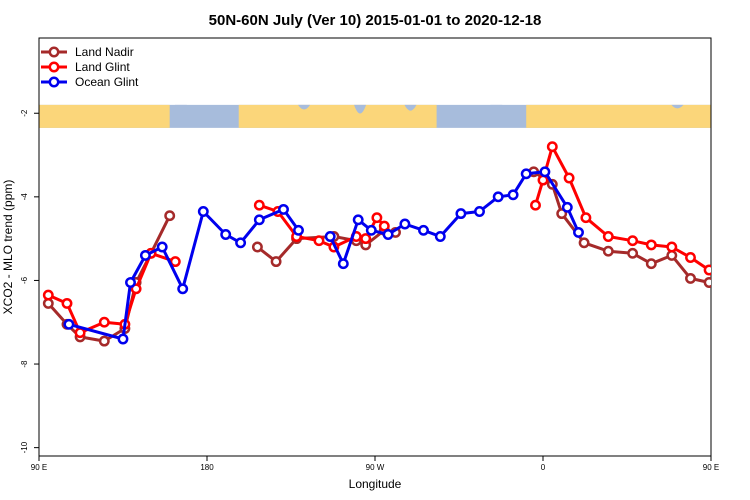 This screenshot has height=500, width=750. I want to click on legend-label: Land Glint, so click(102, 67).